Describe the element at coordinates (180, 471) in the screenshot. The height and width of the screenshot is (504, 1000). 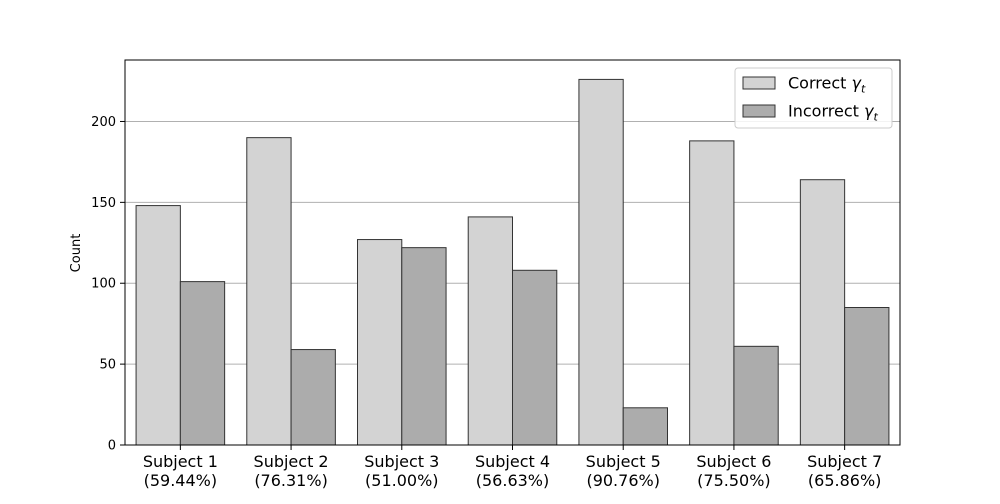
I see `x-tick-label: Subject 1 (59.44%)` at that location.